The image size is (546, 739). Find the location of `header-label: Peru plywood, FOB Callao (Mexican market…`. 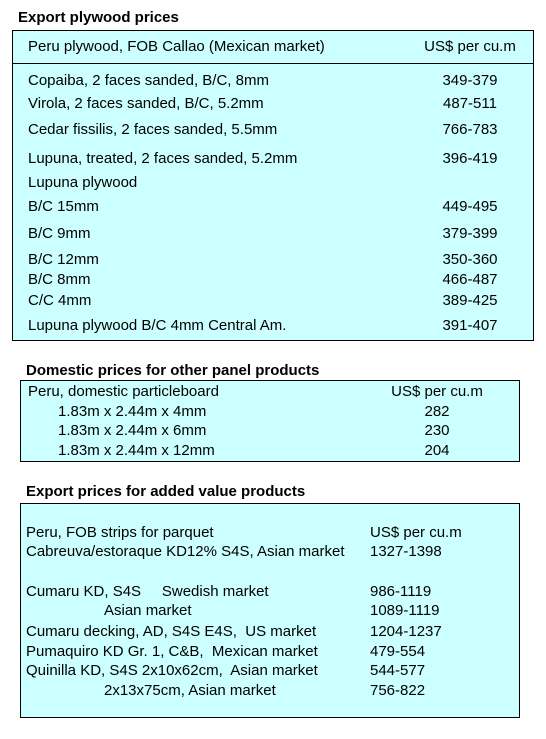

header-label: Peru plywood, FOB Callao (Mexican market… is located at coordinates (176, 46).